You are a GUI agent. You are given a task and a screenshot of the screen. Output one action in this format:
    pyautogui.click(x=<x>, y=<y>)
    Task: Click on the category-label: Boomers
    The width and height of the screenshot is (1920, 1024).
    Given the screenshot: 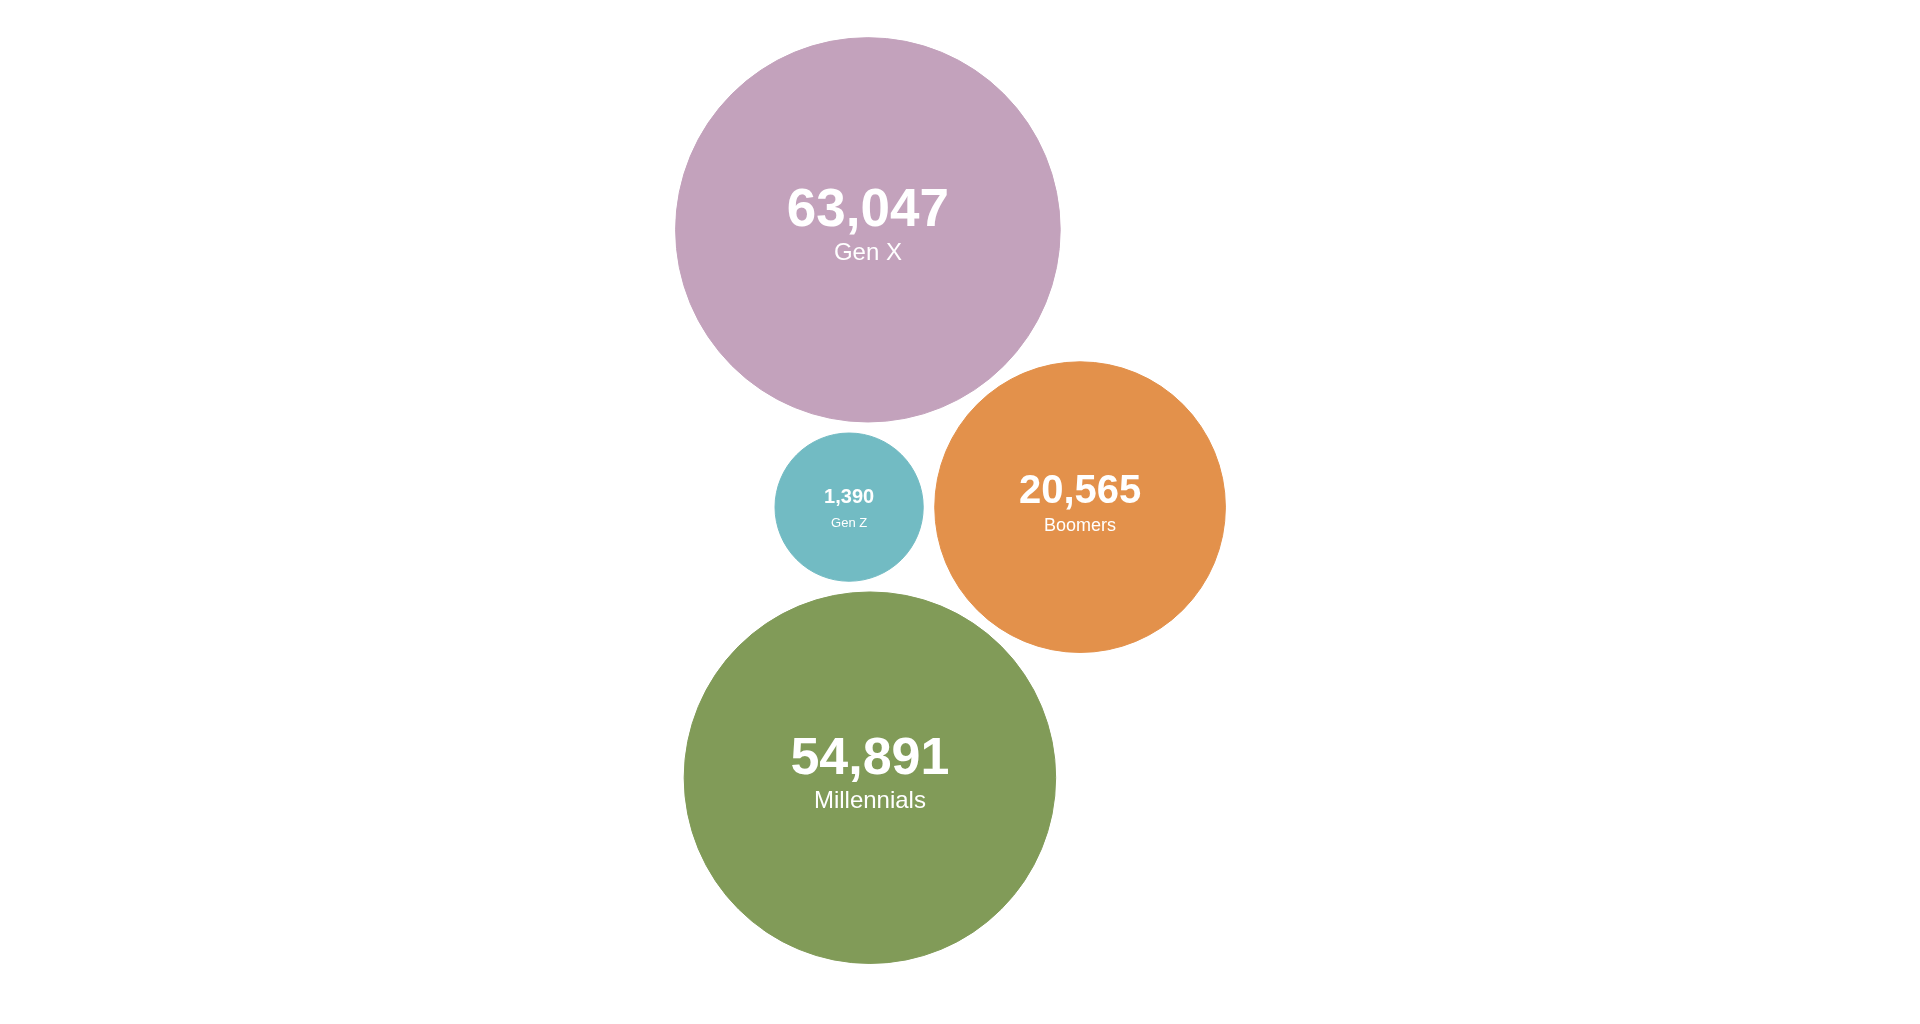 What is the action you would take?
    pyautogui.click(x=1080, y=525)
    